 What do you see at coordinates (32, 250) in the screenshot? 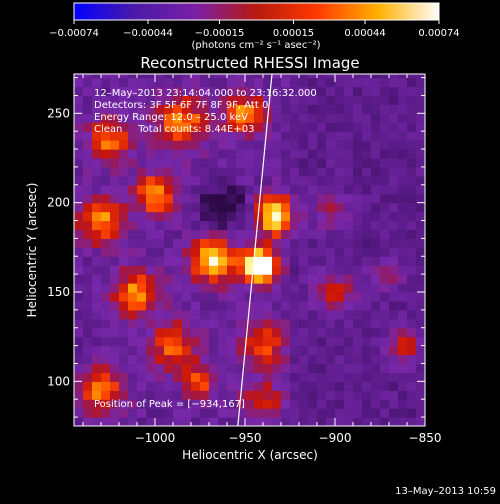
I see `y-axis-label: Heliocentric Y (arcsec)` at bounding box center [32, 250].